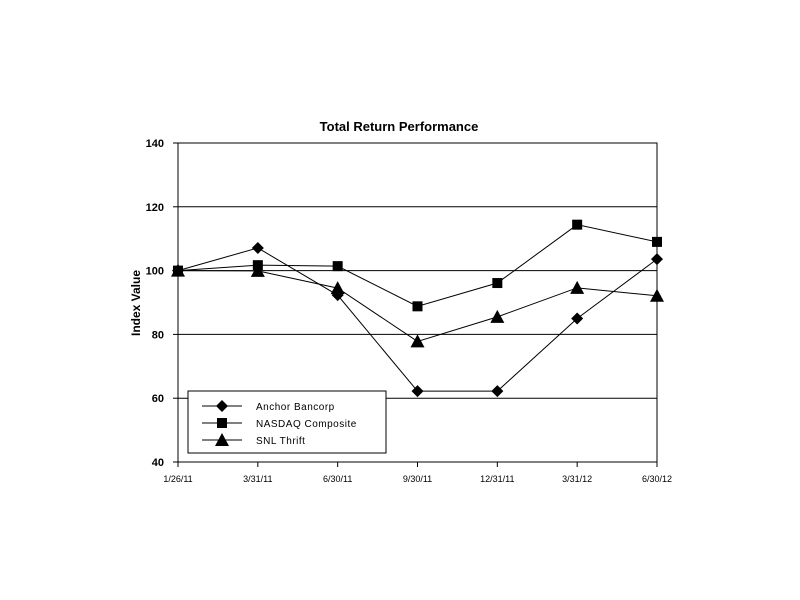 The image size is (800, 600). Describe the element at coordinates (399, 126) in the screenshot. I see `chart-title: Total Return Performance` at that location.